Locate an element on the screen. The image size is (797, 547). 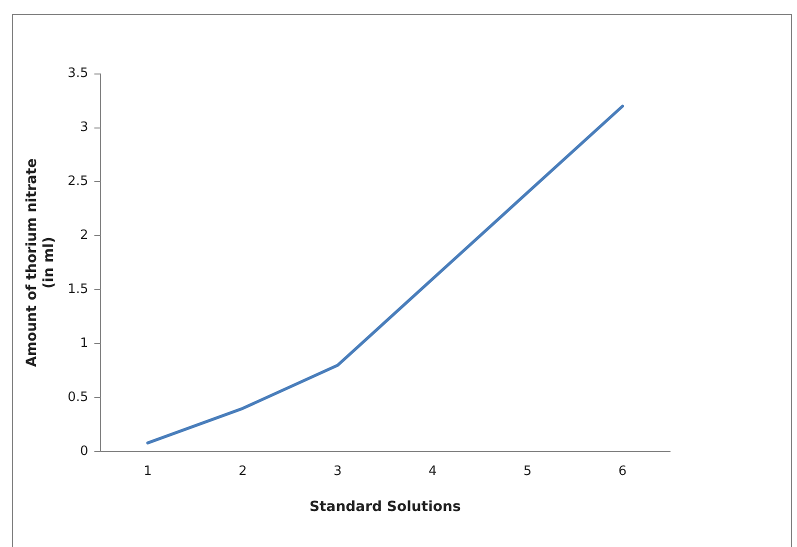
x-tick-label: 4 is located at coordinates (432, 471).